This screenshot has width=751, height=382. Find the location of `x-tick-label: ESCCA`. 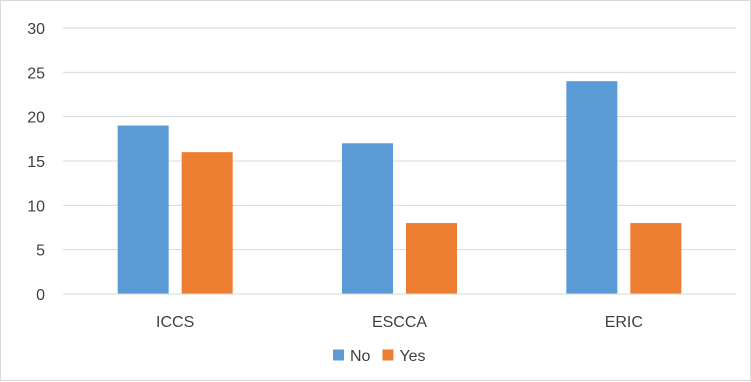

x-tick-label: ESCCA is located at coordinates (399, 322).